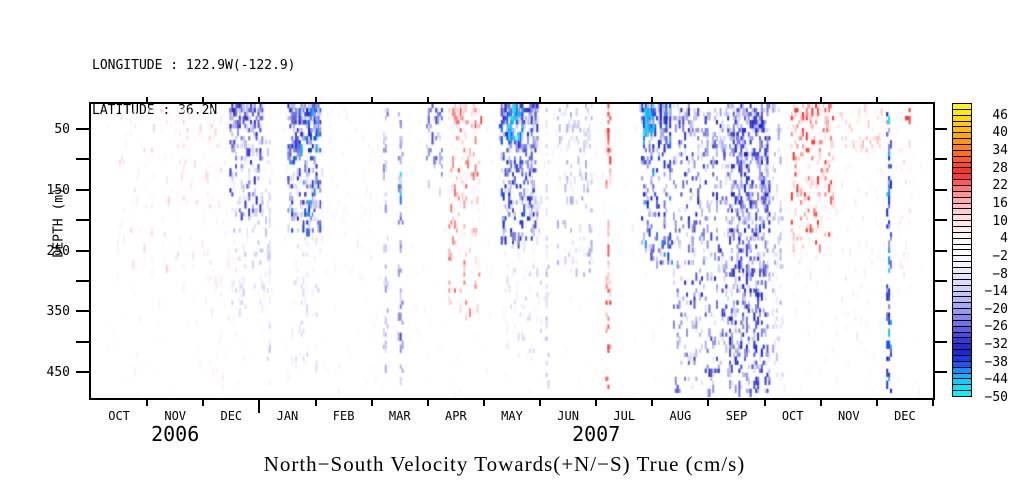  I want to click on colorbar-tick-label: 46, so click(1000, 115).